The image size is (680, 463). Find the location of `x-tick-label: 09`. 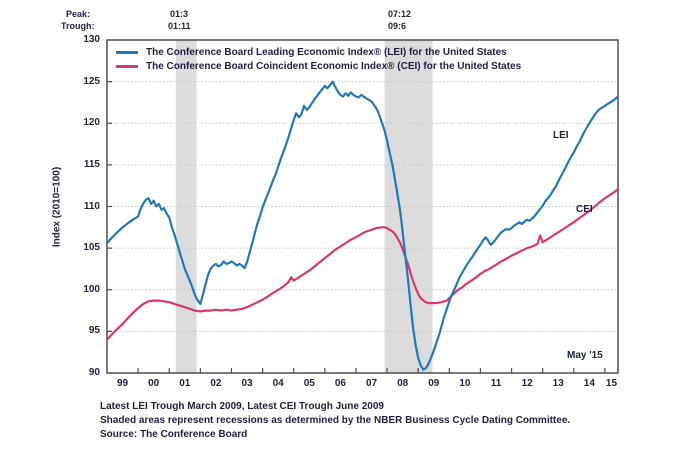

x-tick-label: 09 is located at coordinates (434, 383).